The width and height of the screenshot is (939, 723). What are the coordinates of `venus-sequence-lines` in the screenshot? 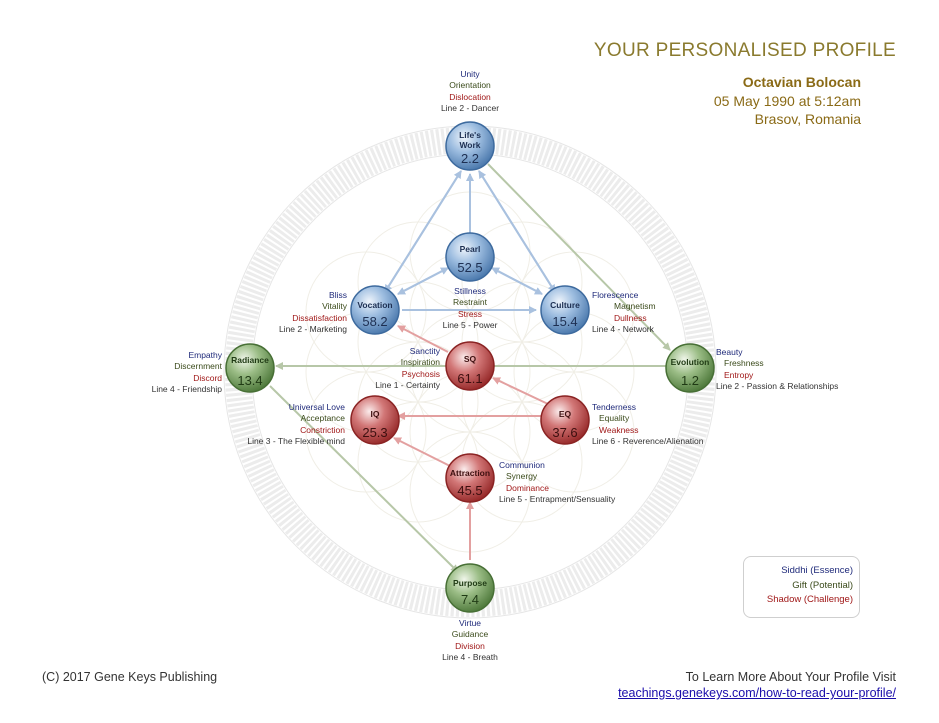 It's located at (471, 442).